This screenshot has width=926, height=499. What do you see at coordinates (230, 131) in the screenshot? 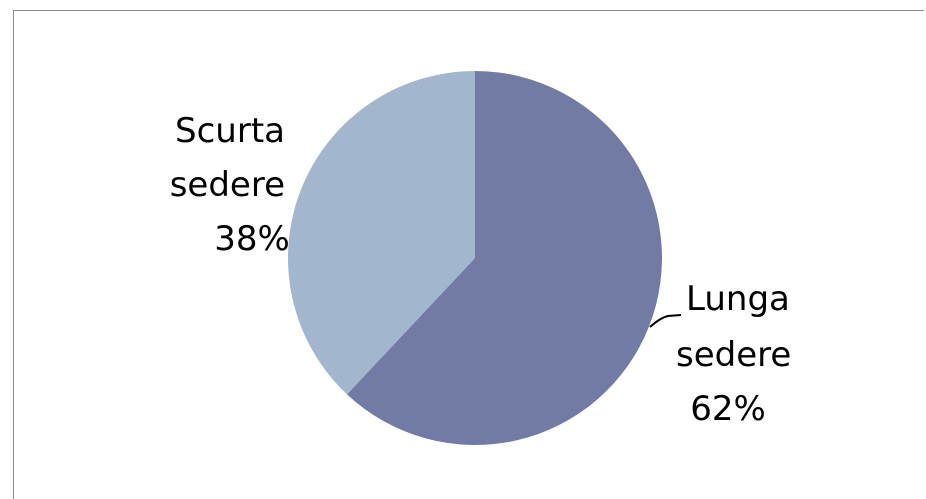
I see `label-scurta-line-1: Scurta` at bounding box center [230, 131].